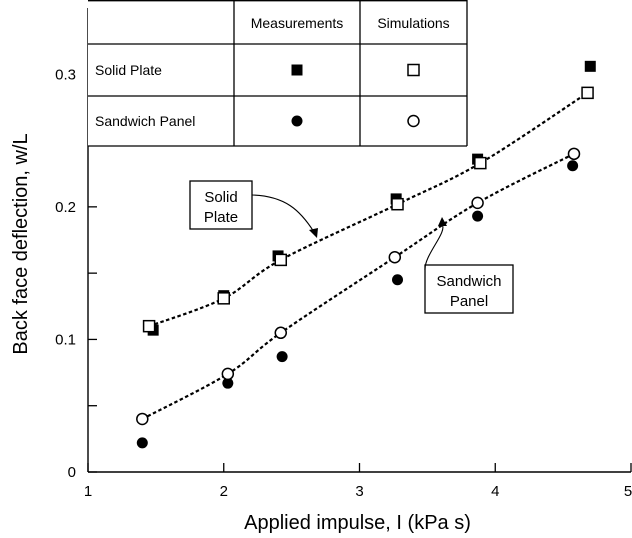 The image size is (632, 538). Describe the element at coordinates (297, 23) in the screenshot. I see `legend-column-header: Measurements` at that location.